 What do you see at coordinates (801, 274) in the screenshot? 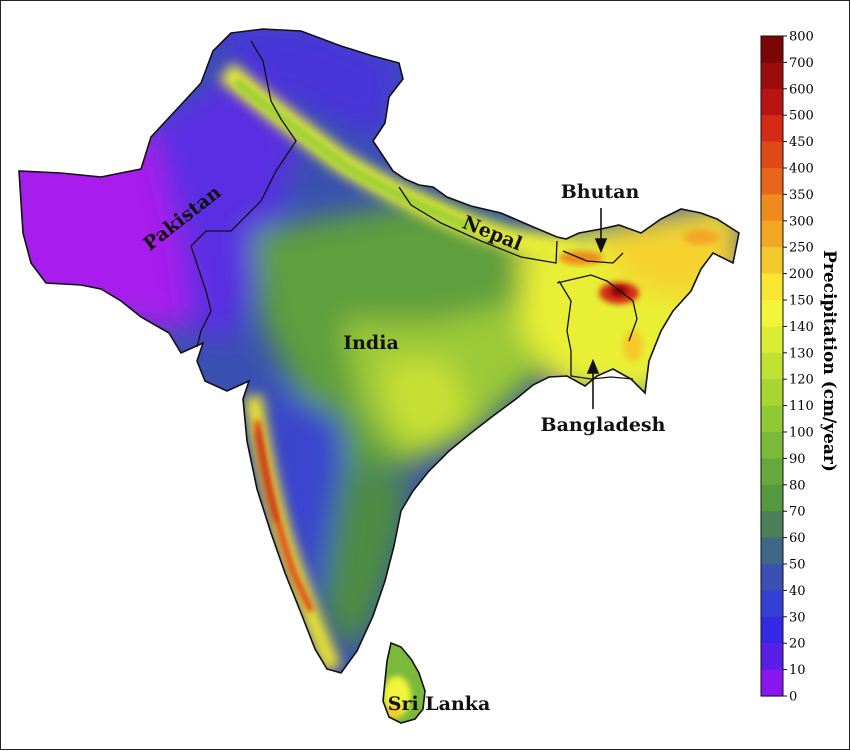
I see `colorbar-tick-label: 200` at bounding box center [801, 274].